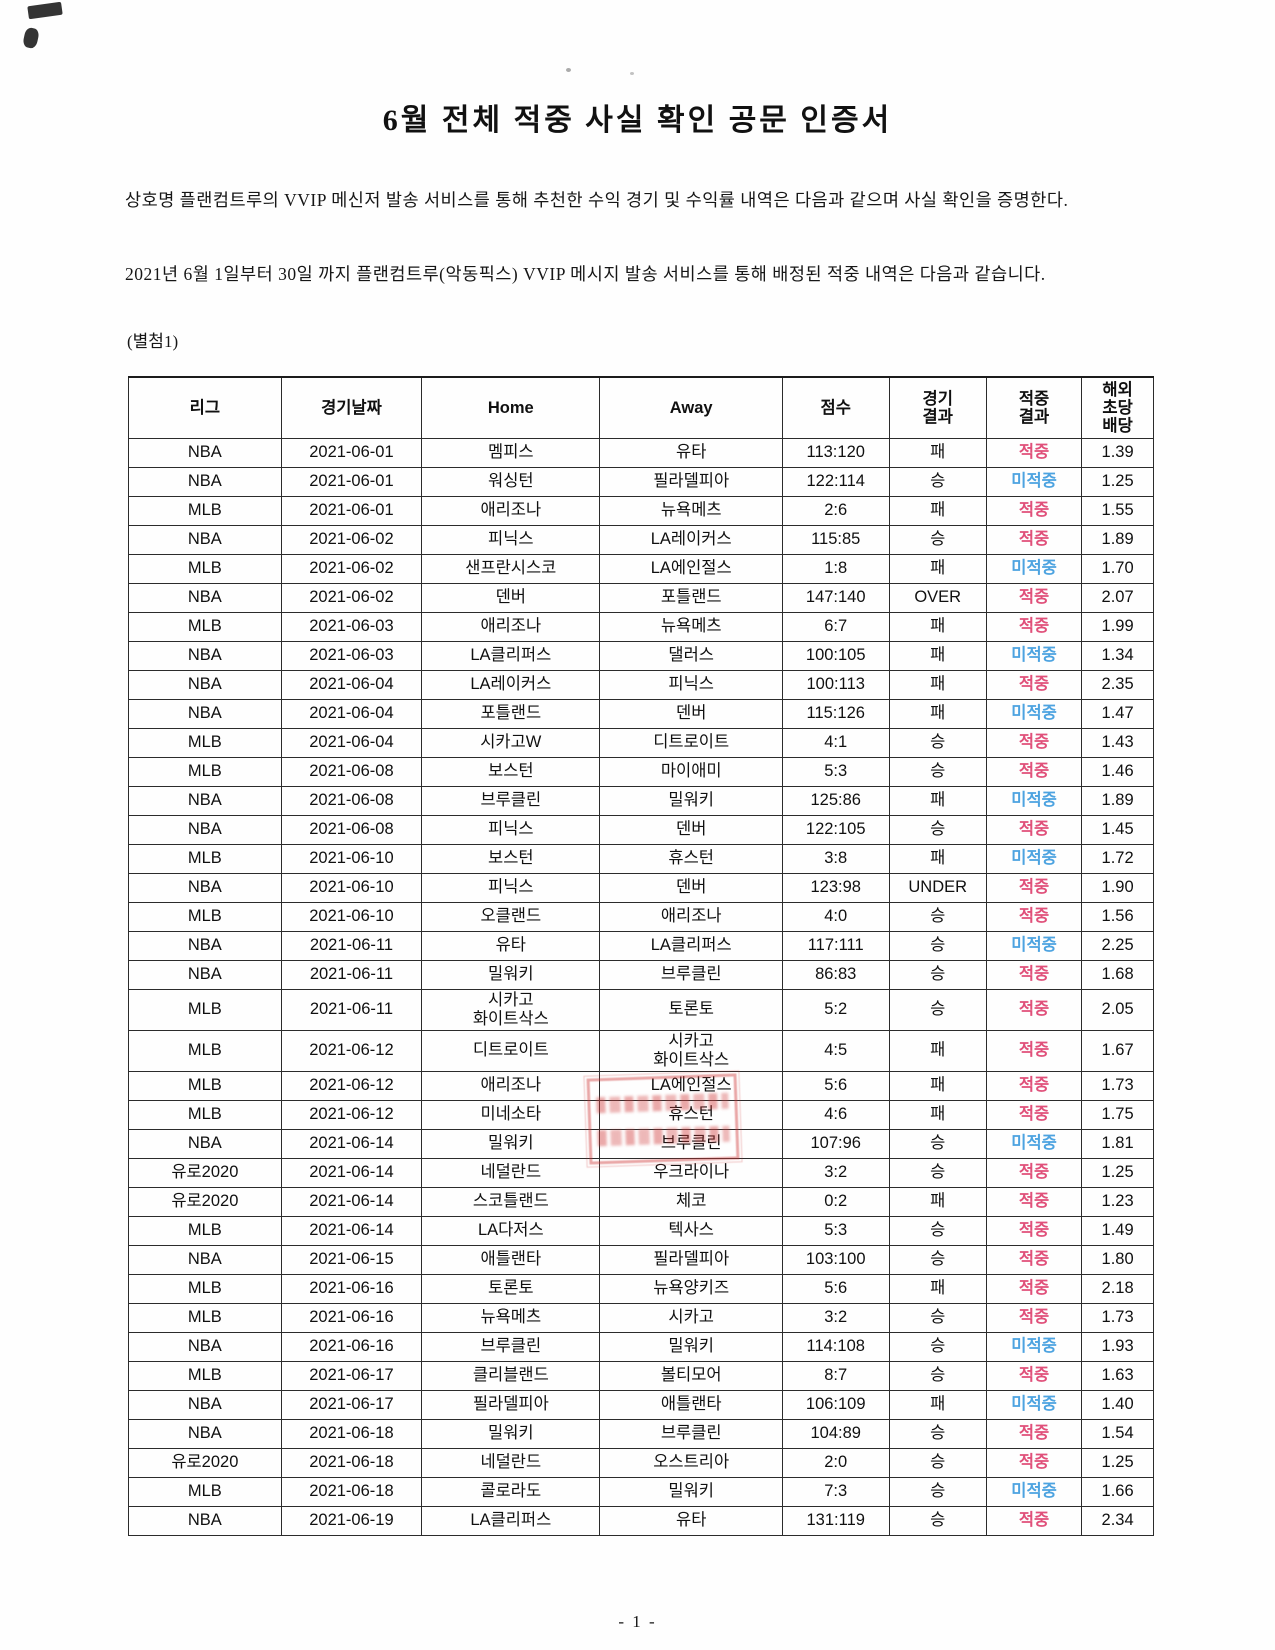 The width and height of the screenshot is (1275, 1650). Describe the element at coordinates (641, 974) in the screenshot. I see `table-row: NBA 2021-06-11 밀워키 브루클린 86:83 승 적중 1.68` at that location.